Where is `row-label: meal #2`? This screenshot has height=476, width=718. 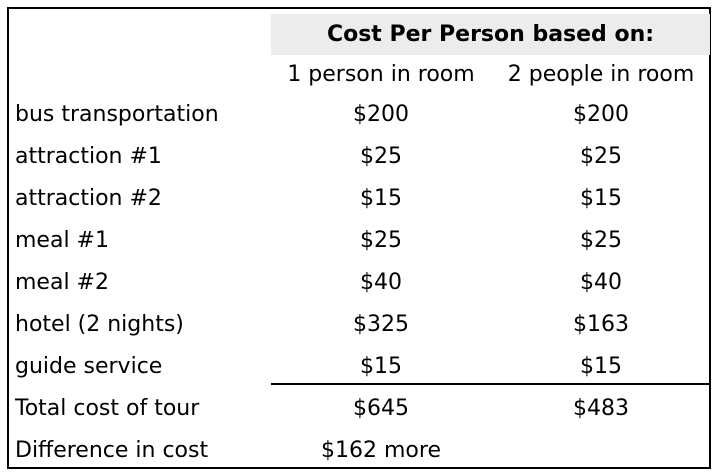
row-label: meal #2 is located at coordinates (62, 282).